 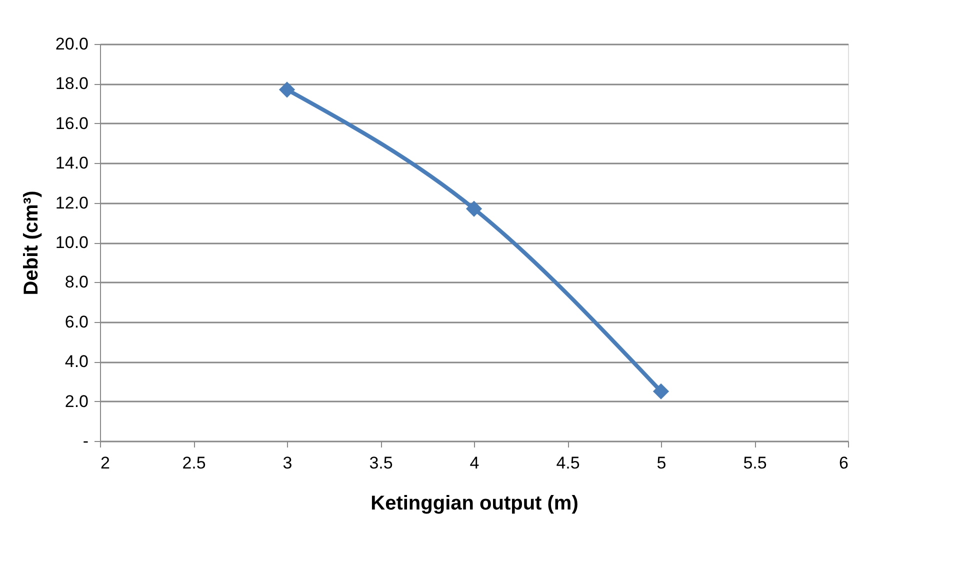 What do you see at coordinates (474, 503) in the screenshot?
I see `x-axis-title: Ketinggian output (m)` at bounding box center [474, 503].